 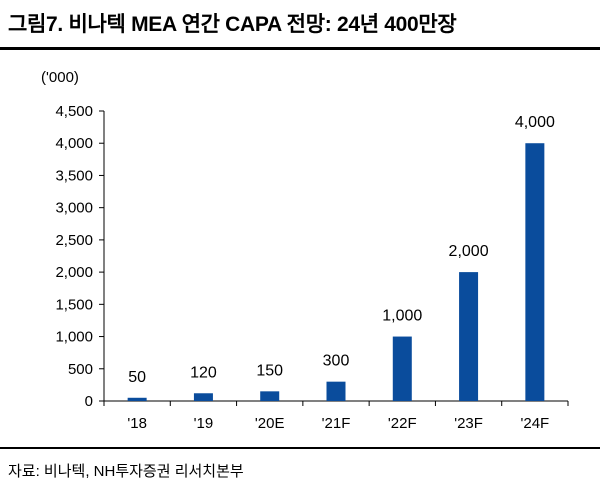 What do you see at coordinates (74, 111) in the screenshot?
I see `y-tick-label: 4,500` at bounding box center [74, 111].